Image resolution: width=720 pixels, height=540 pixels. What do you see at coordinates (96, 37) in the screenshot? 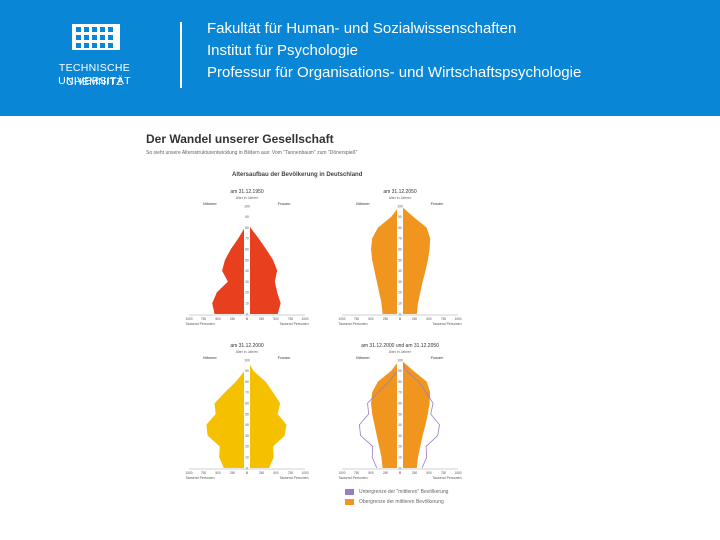
I see `logo-building-icon` at bounding box center [96, 37].